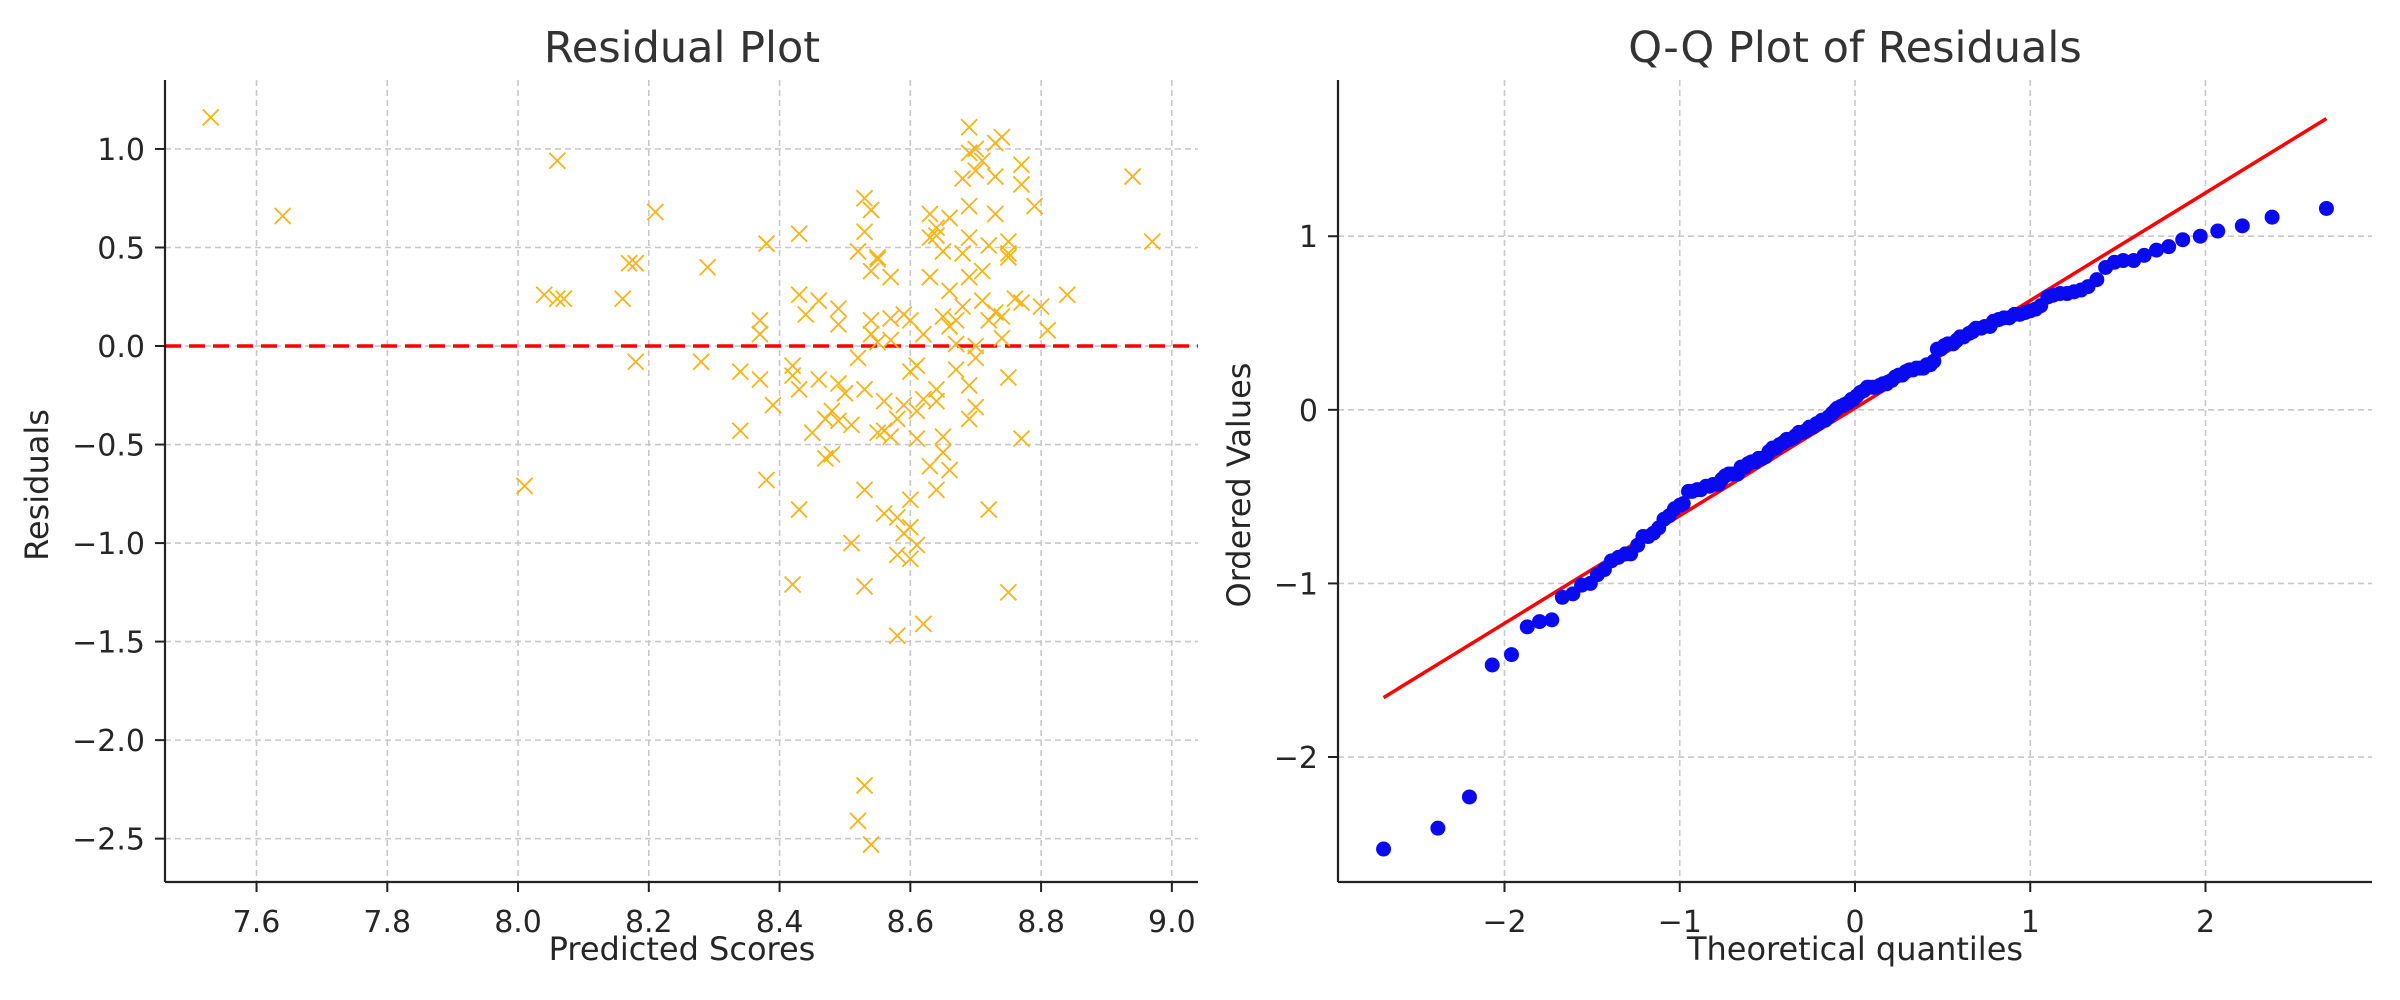  What do you see at coordinates (108, 840) in the screenshot?
I see `y-tick-label: −2.5` at bounding box center [108, 840].